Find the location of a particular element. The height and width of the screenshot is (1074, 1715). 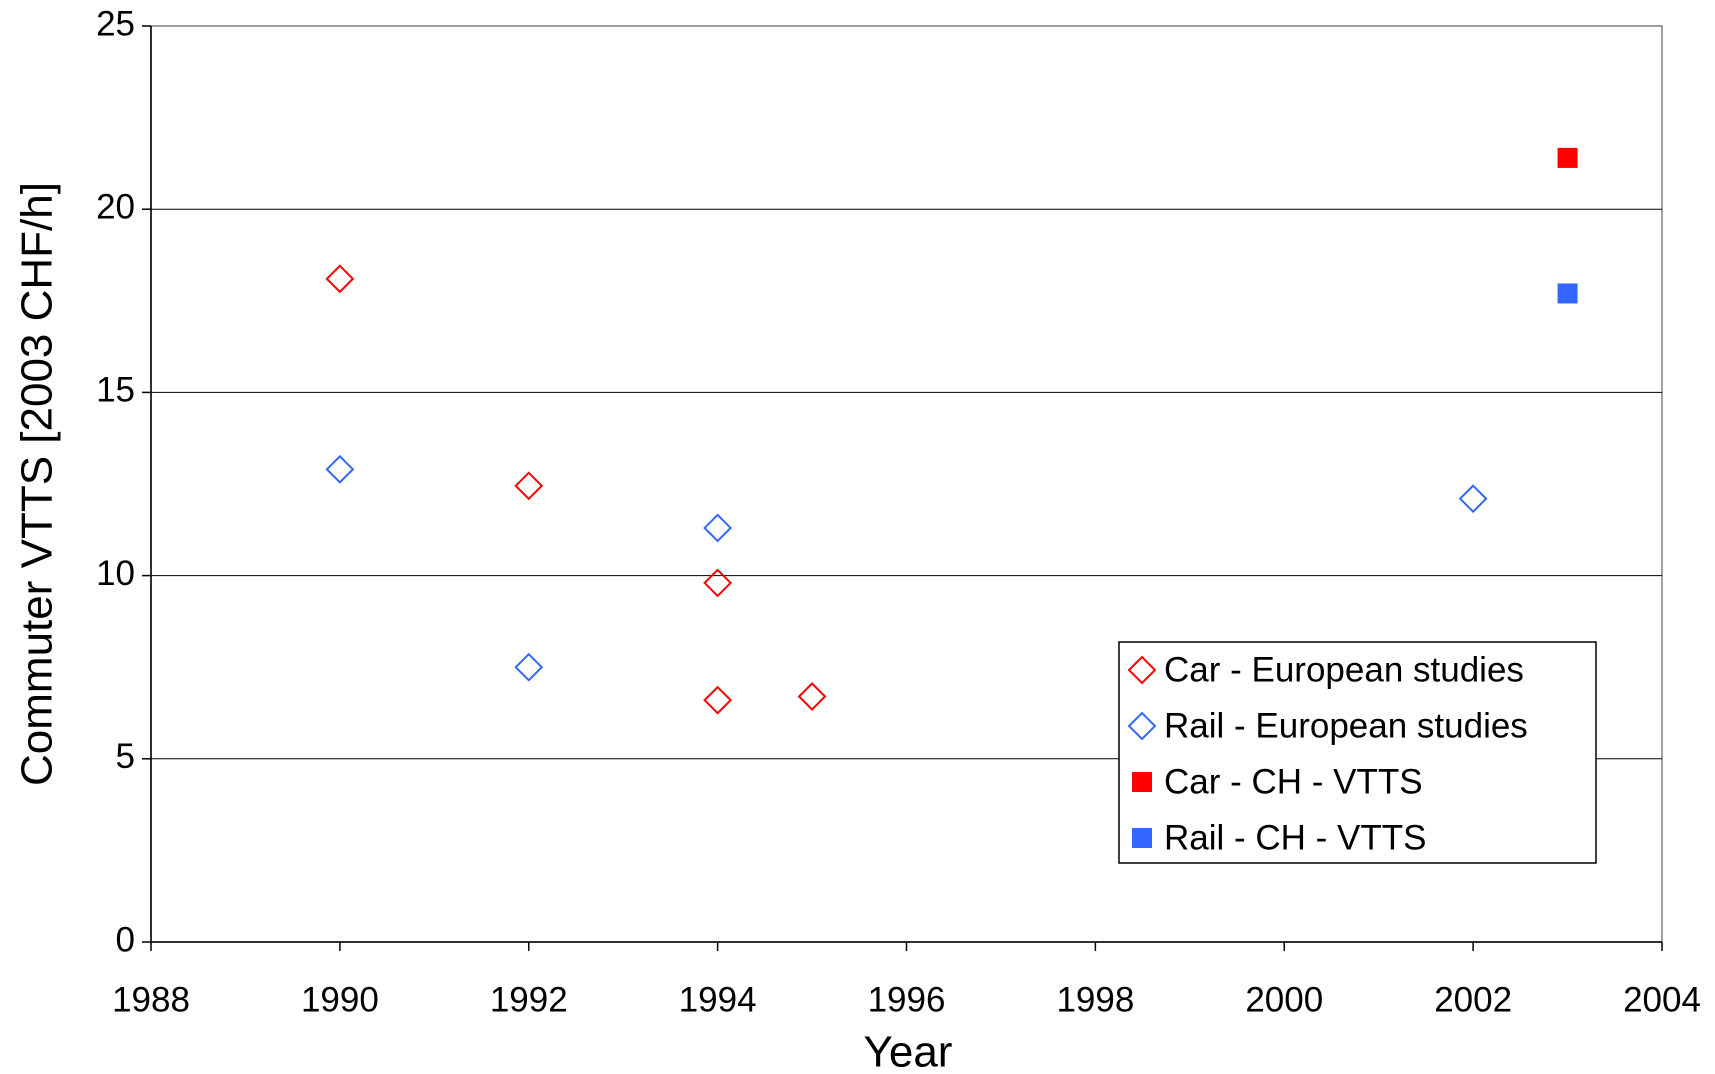

x-tick-label: 1990 is located at coordinates (340, 999).